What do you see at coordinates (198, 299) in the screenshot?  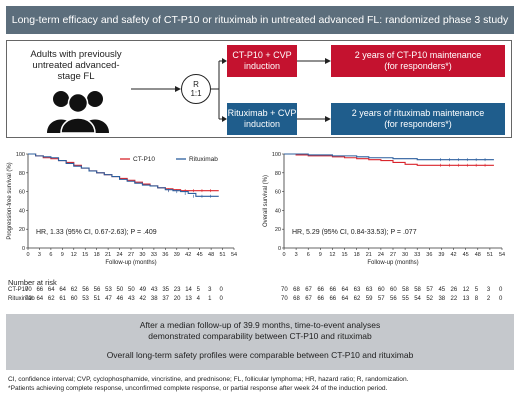 I see `risk-value: 4` at bounding box center [198, 299].